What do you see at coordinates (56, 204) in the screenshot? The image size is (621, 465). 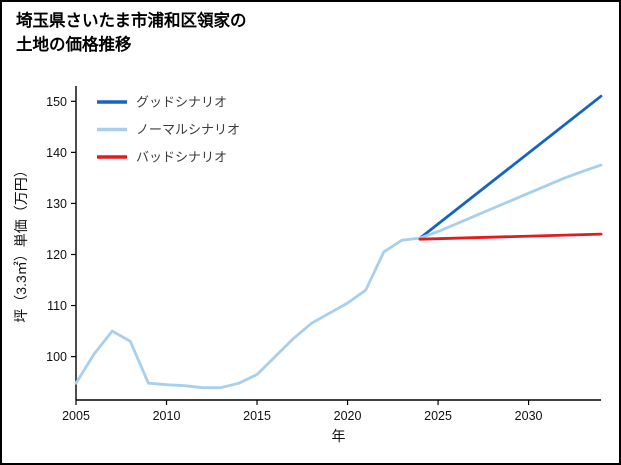 I see `y-tick-label: 130` at bounding box center [56, 204].